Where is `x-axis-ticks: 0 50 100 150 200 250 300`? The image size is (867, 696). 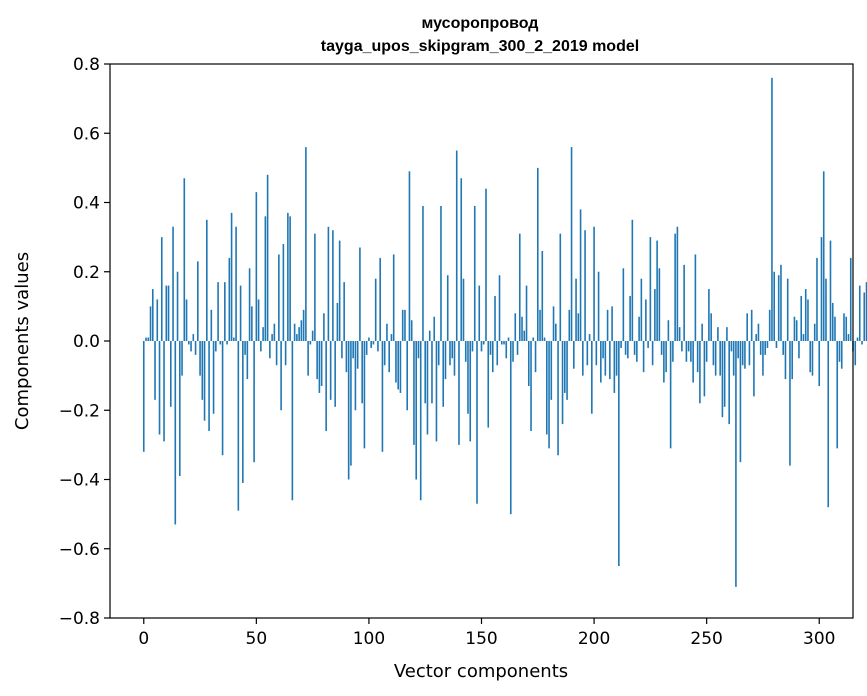 x-axis-ticks: 0 50 100 150 200 250 300 is located at coordinates (486, 633).